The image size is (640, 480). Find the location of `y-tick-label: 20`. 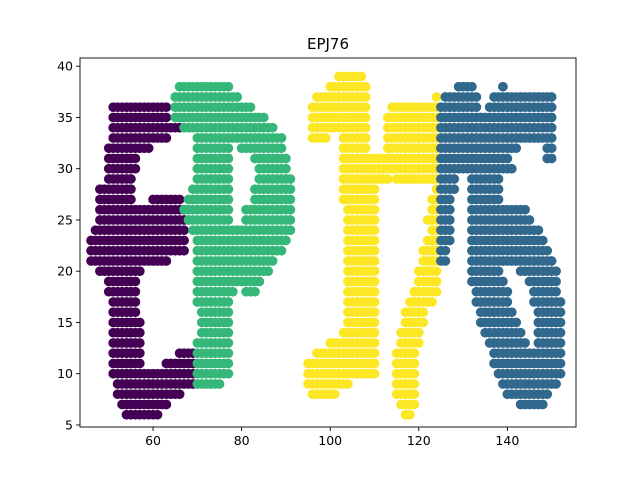

y-tick-label: 20 is located at coordinates (65, 271).